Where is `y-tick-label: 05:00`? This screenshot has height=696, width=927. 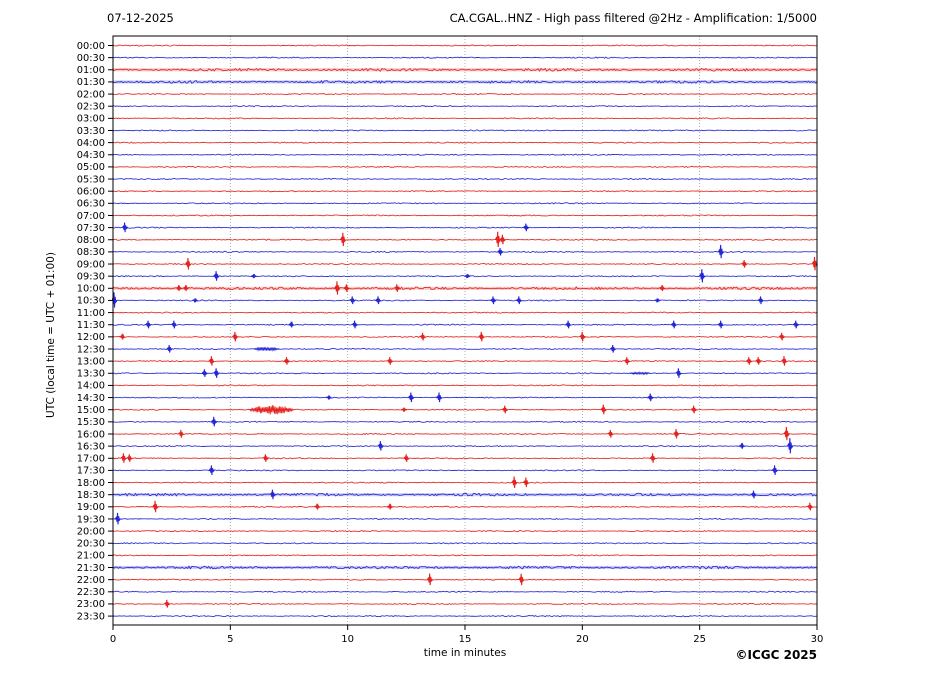 y-tick-label: 05:00 is located at coordinates (91, 167).